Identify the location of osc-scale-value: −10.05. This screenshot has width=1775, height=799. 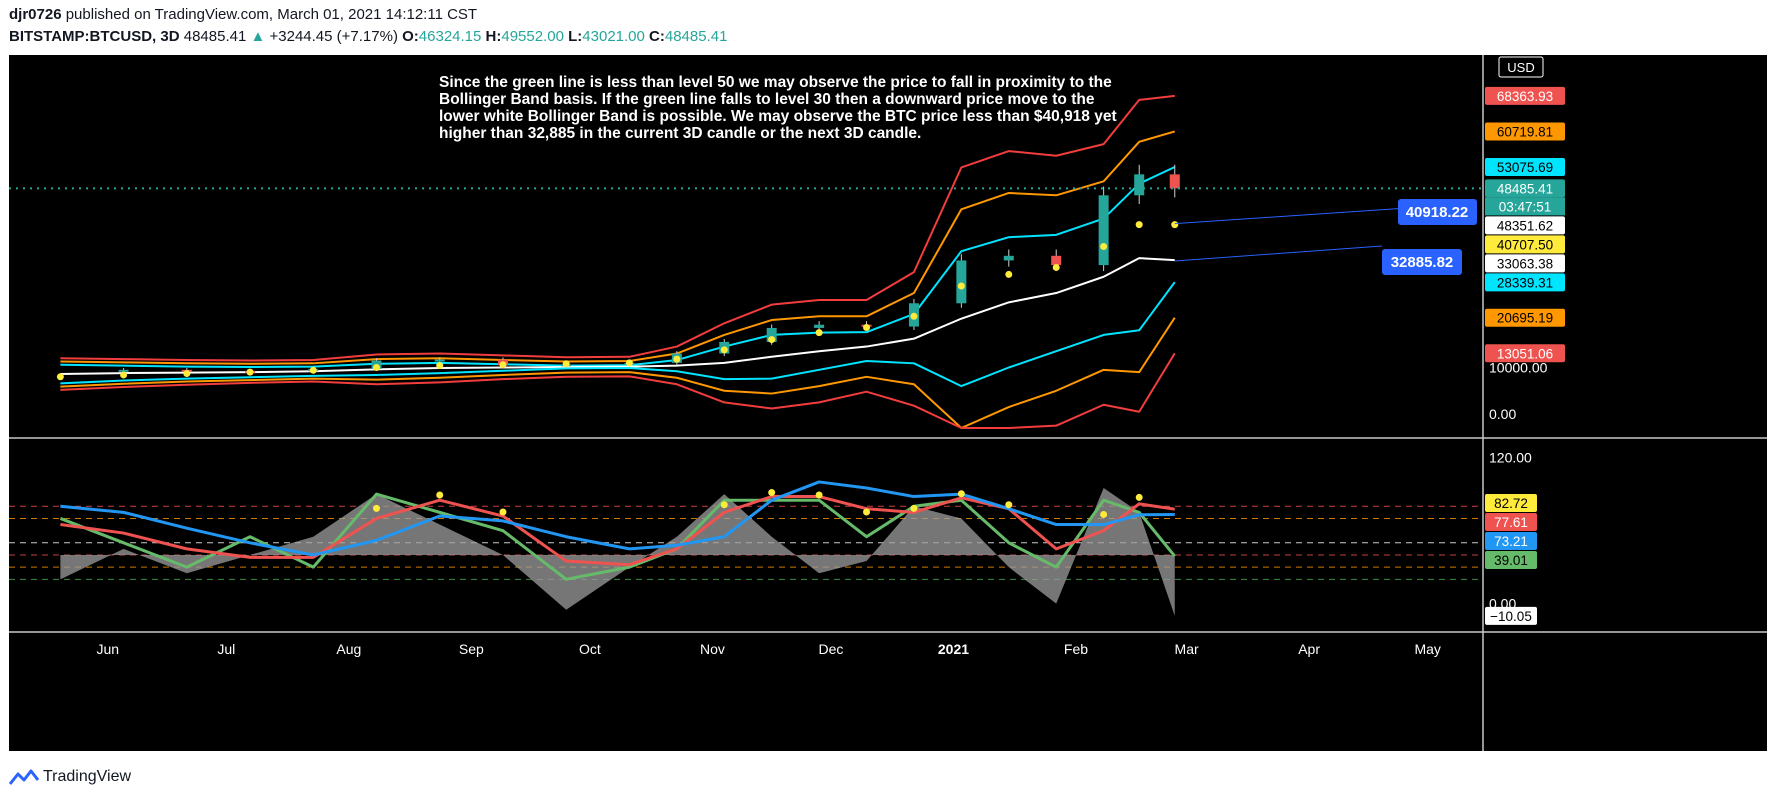
(1511, 616).